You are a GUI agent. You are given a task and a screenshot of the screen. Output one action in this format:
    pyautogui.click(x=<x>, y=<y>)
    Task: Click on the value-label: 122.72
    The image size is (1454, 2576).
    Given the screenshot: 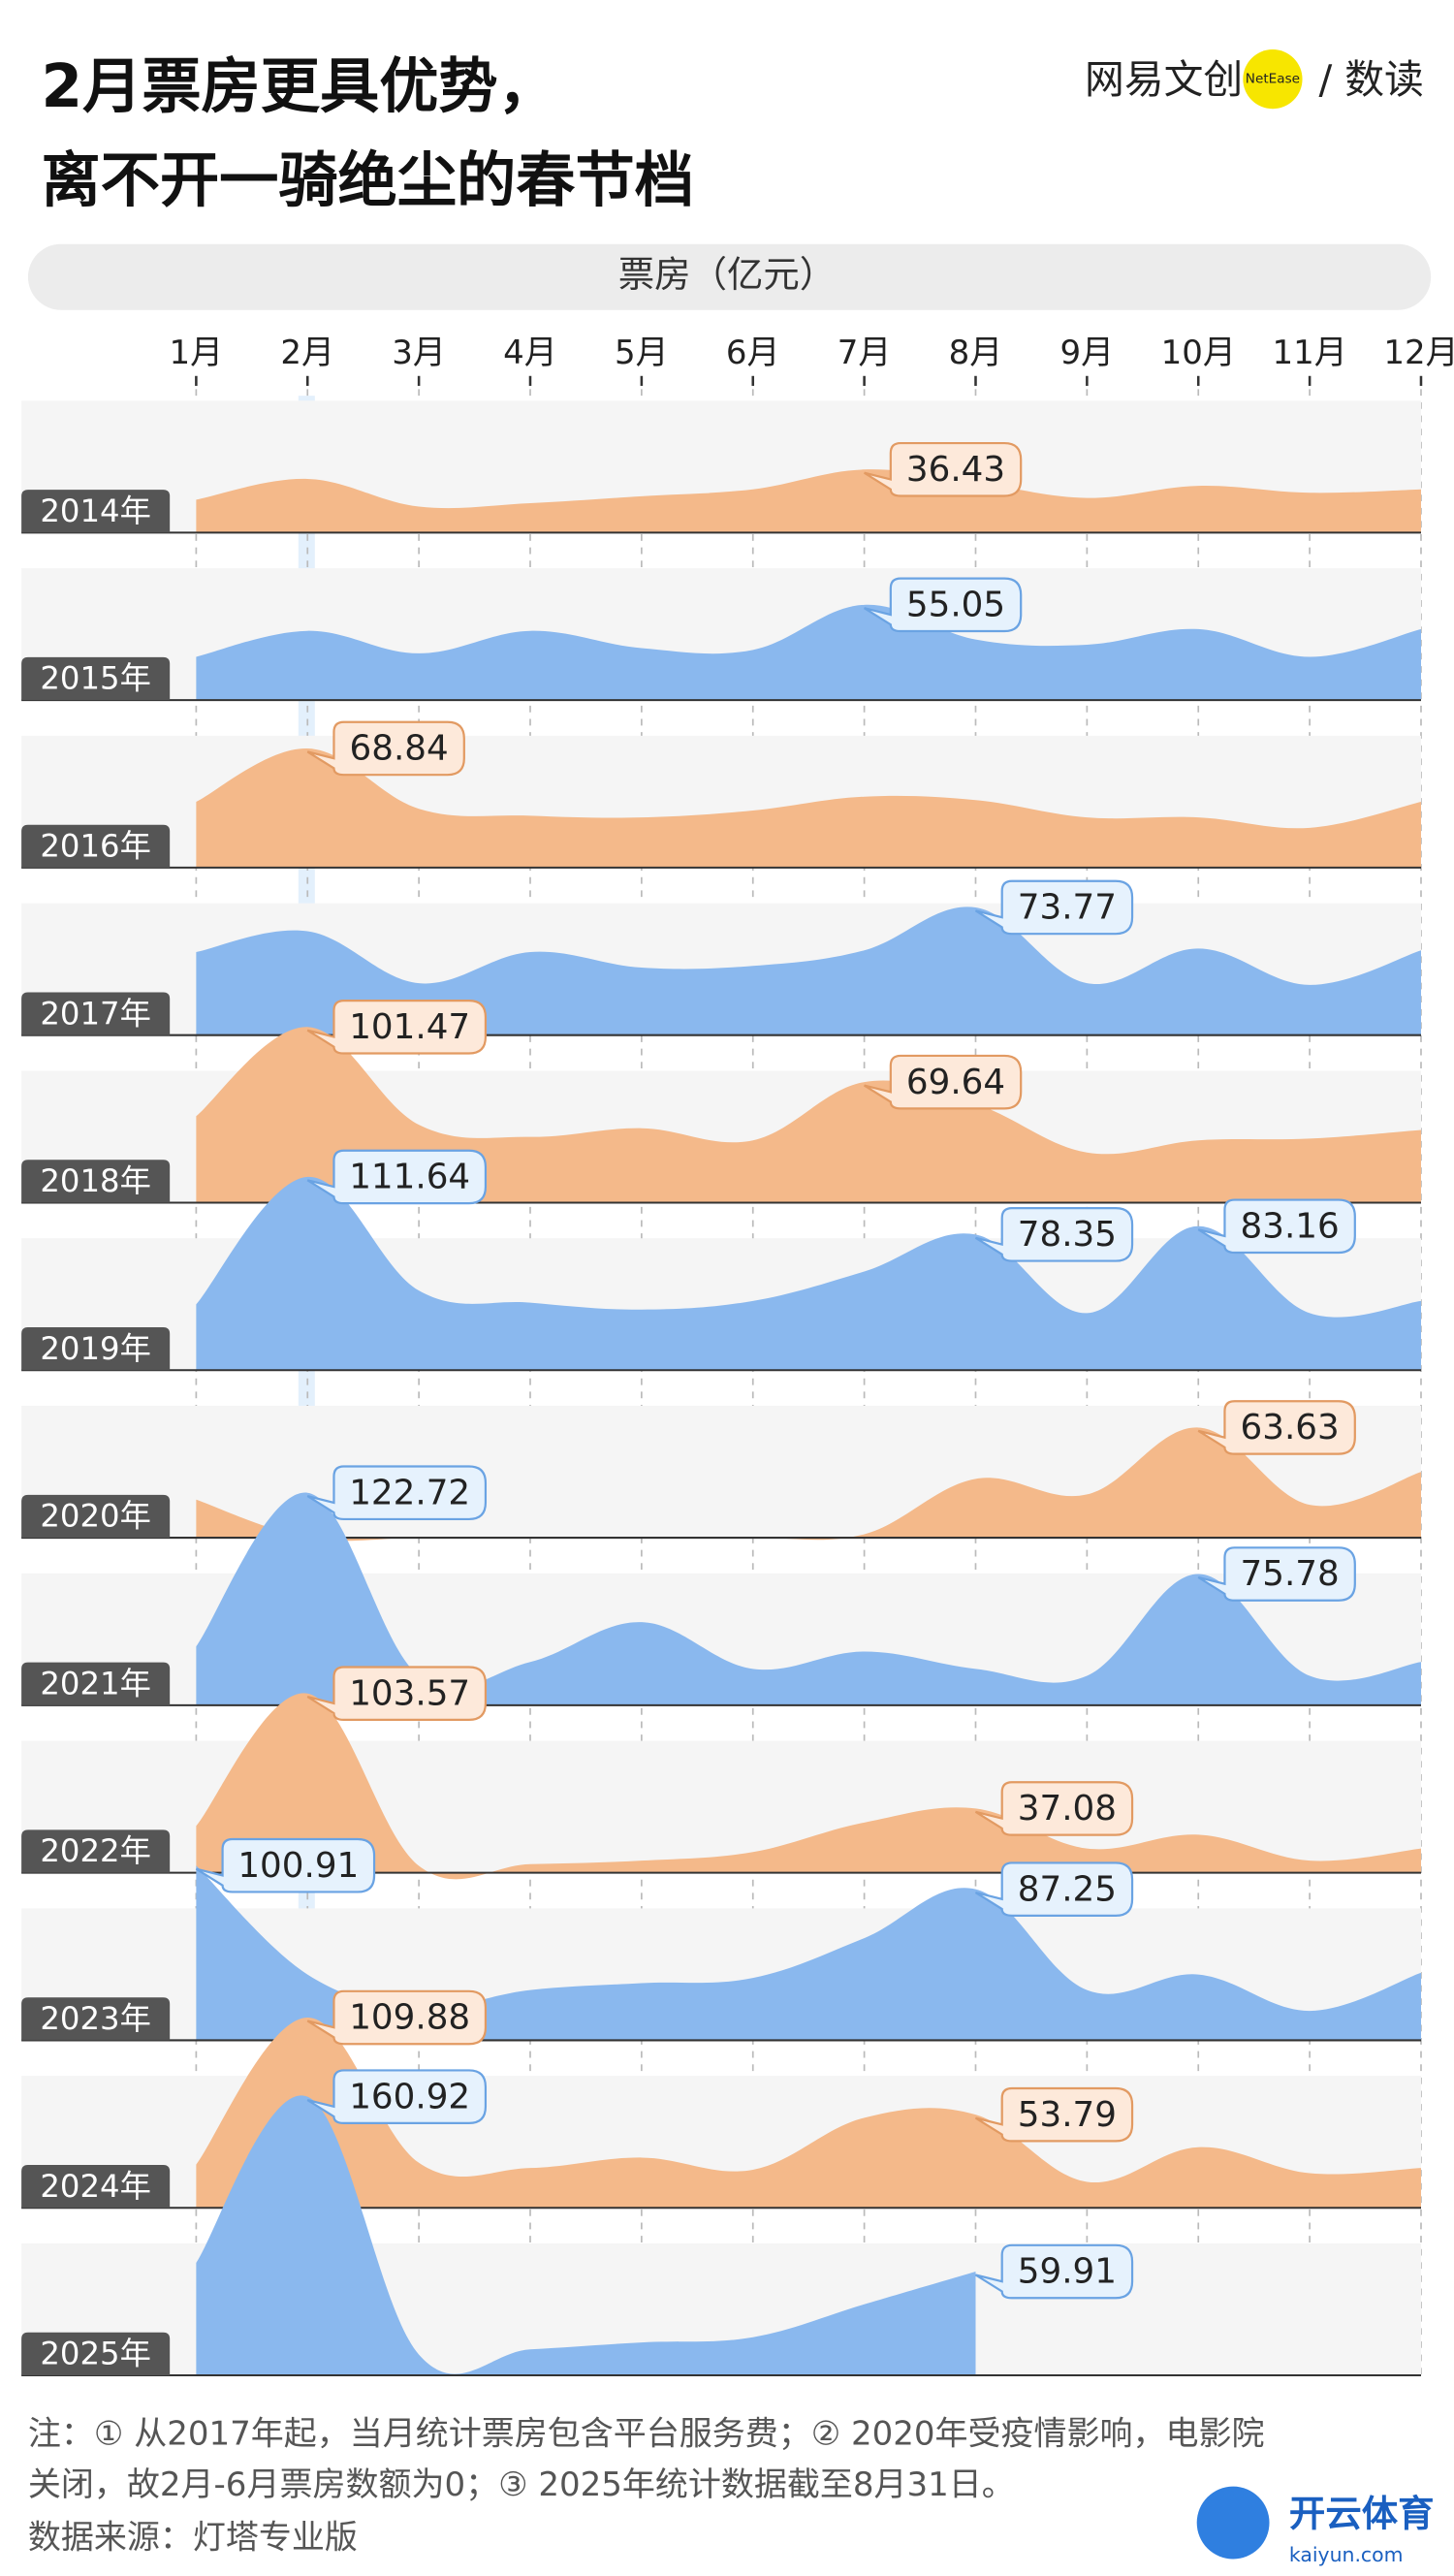 What is the action you would take?
    pyautogui.click(x=409, y=1493)
    